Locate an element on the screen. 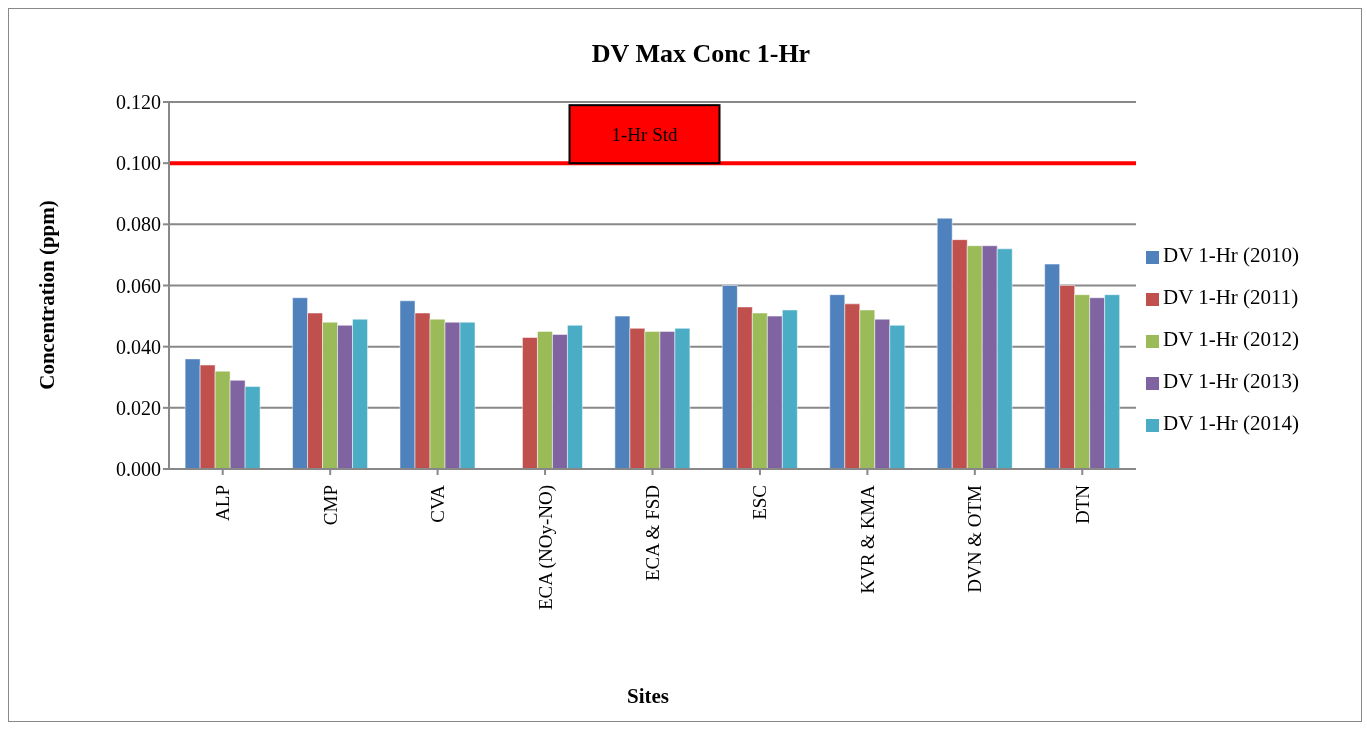 The image size is (1367, 729). x-axis-title: Sites is located at coordinates (648, 696).